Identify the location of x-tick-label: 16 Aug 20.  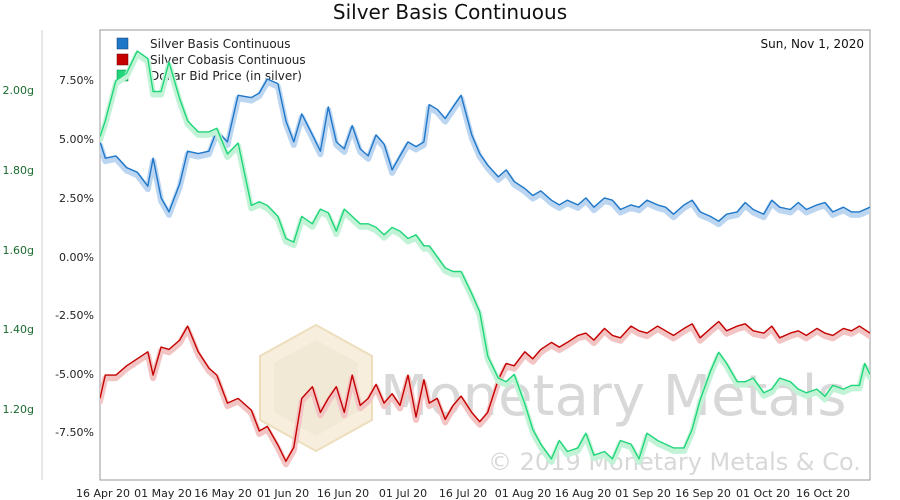
(583, 493).